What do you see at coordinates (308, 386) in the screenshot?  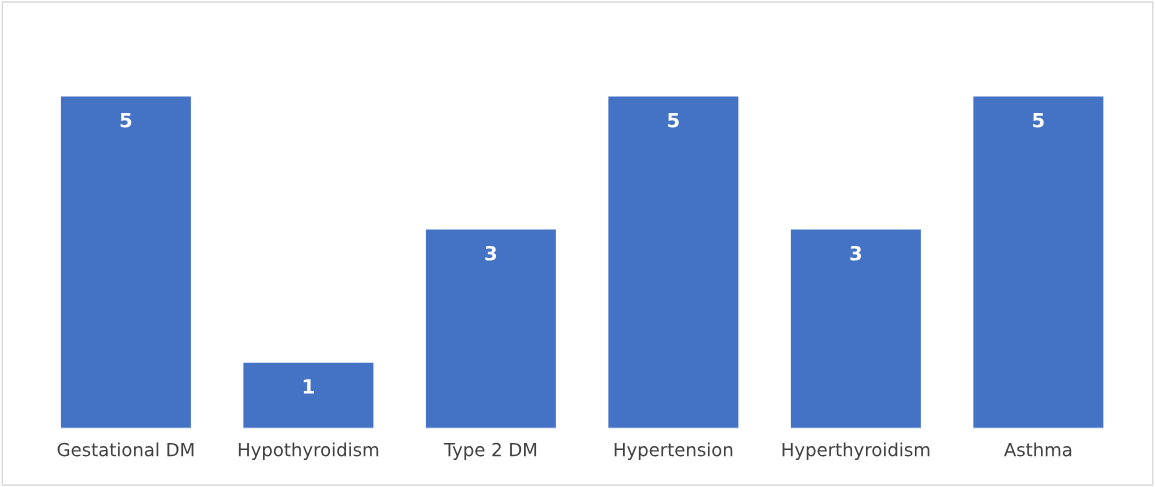 I see `data-label: 1` at bounding box center [308, 386].